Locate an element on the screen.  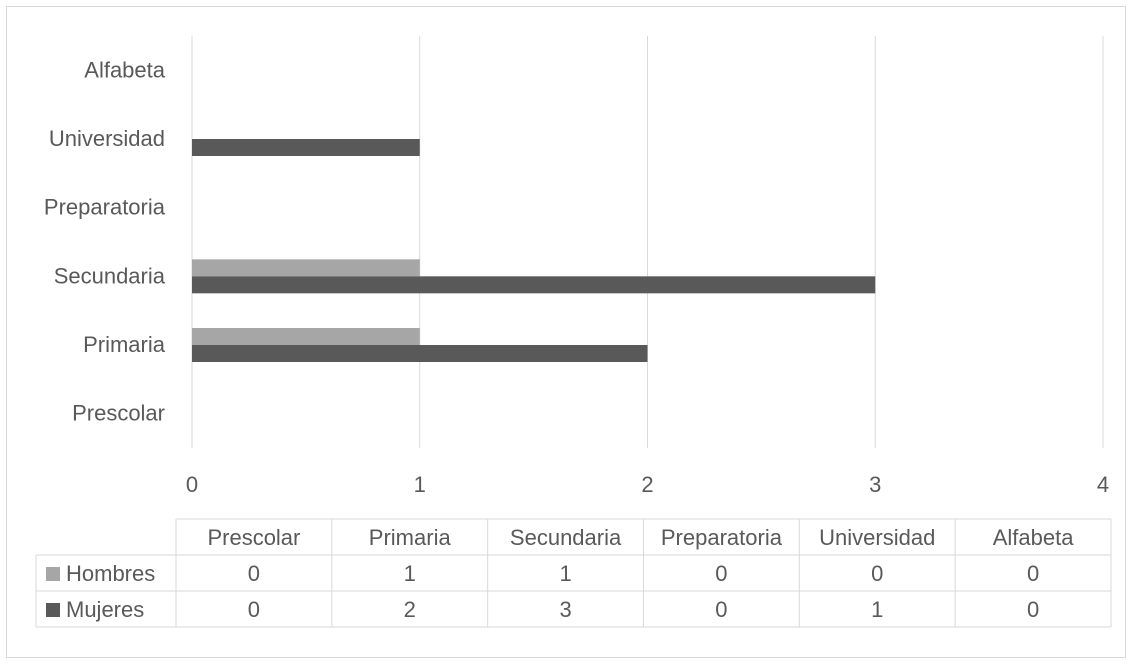
legend-key-mujeres is located at coordinates (53, 610).